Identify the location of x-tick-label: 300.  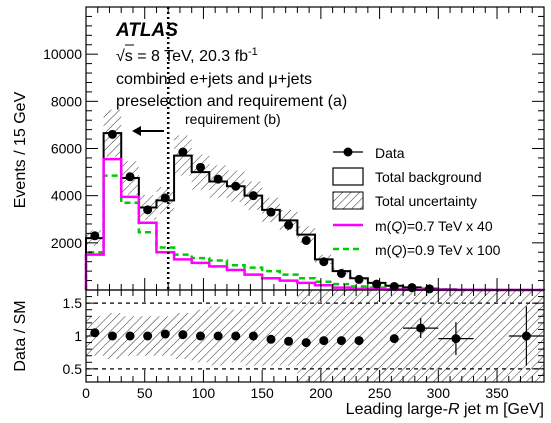
(439, 393).